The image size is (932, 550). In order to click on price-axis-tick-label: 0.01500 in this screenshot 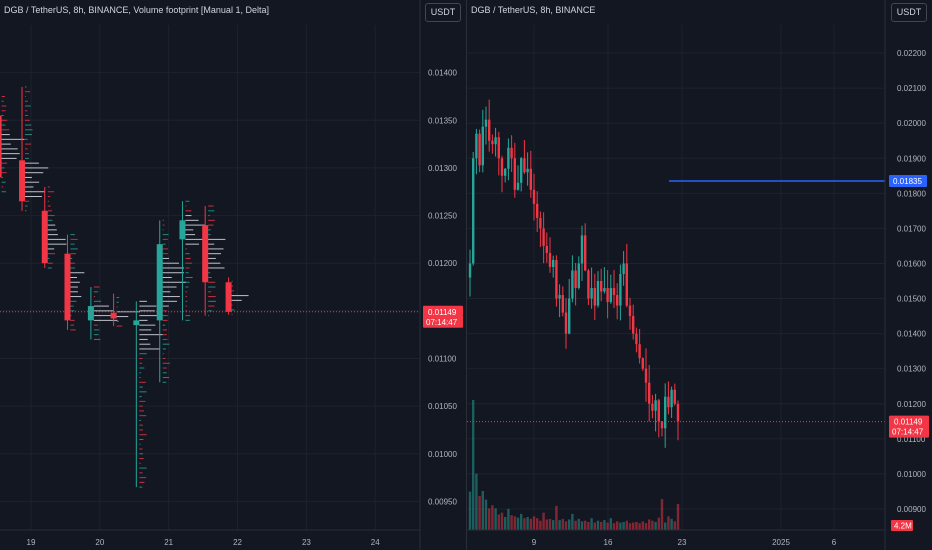, I will do `click(911, 299)`.